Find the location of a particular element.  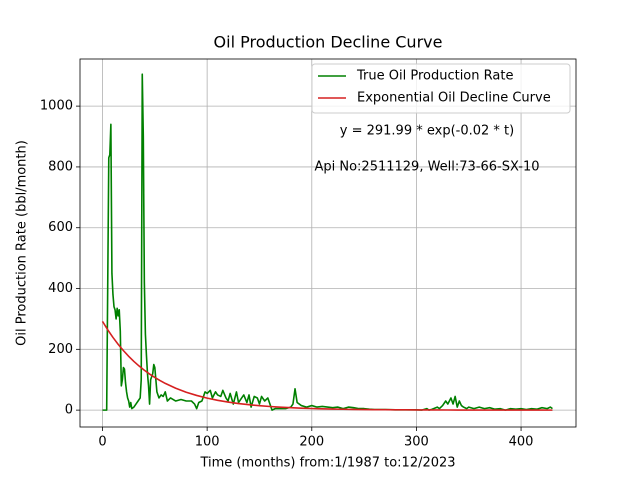

x-tick-label: 100 is located at coordinates (207, 442).